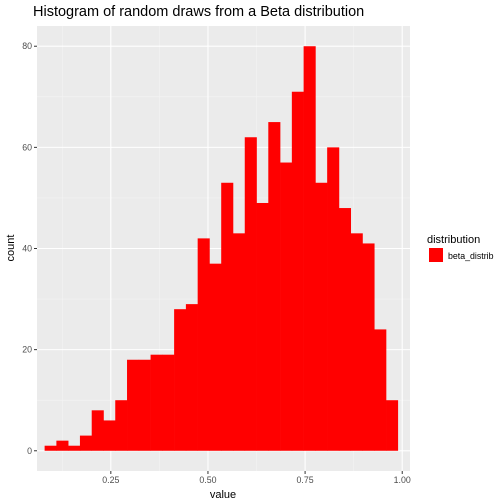  Describe the element at coordinates (27, 46) in the screenshot. I see `y-tick-label: 80` at that location.